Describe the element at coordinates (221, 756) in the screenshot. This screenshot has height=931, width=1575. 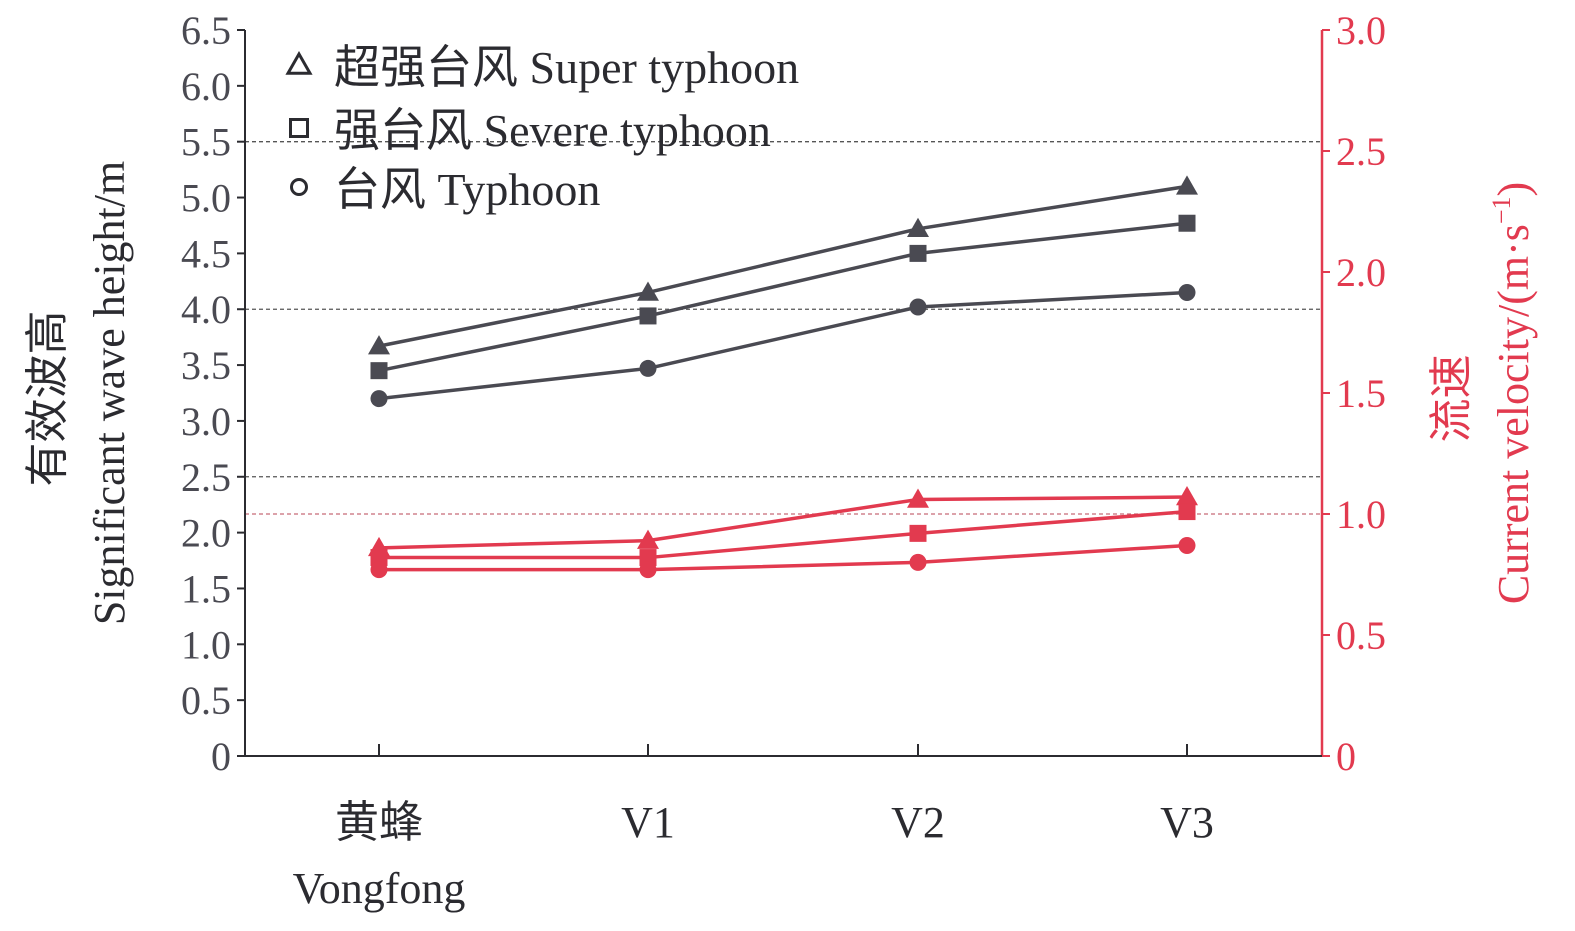
I see `left-tick-label: 0` at that location.